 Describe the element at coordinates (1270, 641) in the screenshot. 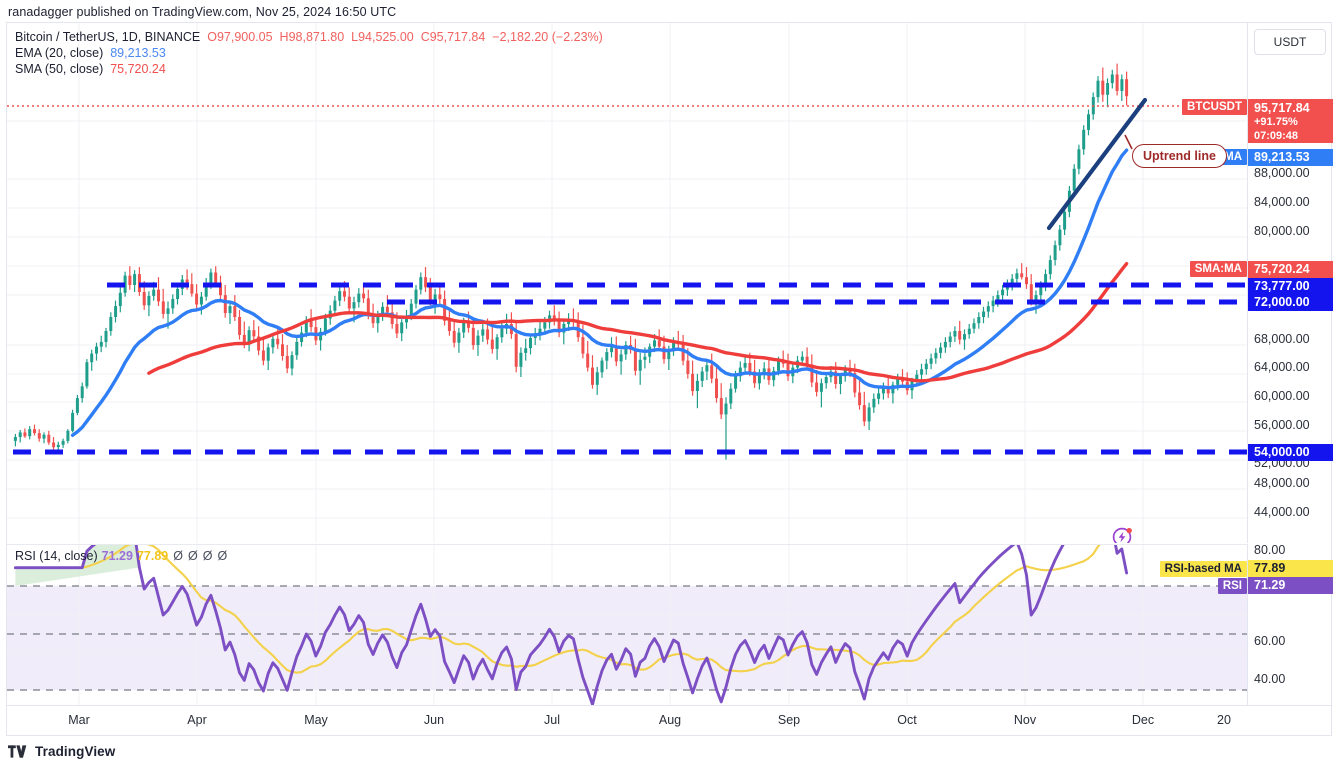

I see `rsi-tick-1: 60.00` at that location.